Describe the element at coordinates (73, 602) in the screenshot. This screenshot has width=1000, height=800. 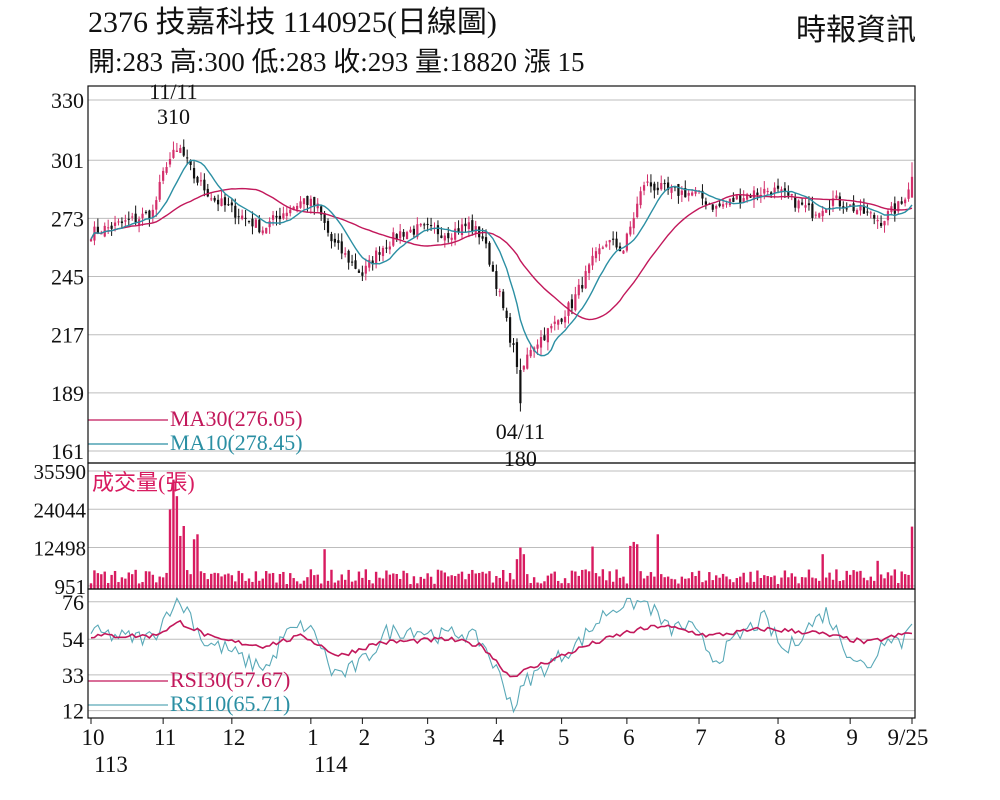
I see `rsi-tick-label: 76` at that location.